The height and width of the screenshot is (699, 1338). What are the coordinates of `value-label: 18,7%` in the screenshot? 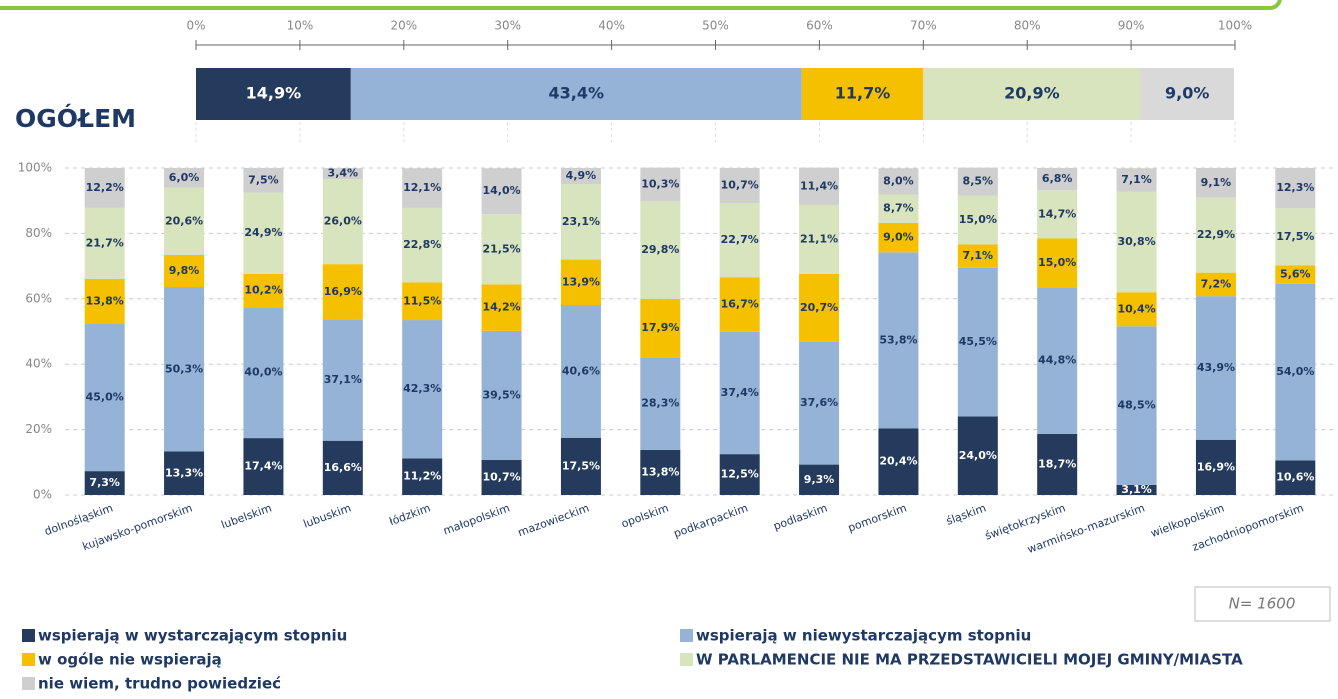 It's located at (1057, 463).